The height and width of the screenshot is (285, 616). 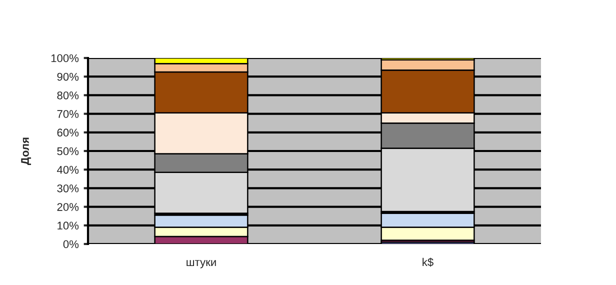 I want to click on y-tick-label: 90%, so click(x=68, y=76).